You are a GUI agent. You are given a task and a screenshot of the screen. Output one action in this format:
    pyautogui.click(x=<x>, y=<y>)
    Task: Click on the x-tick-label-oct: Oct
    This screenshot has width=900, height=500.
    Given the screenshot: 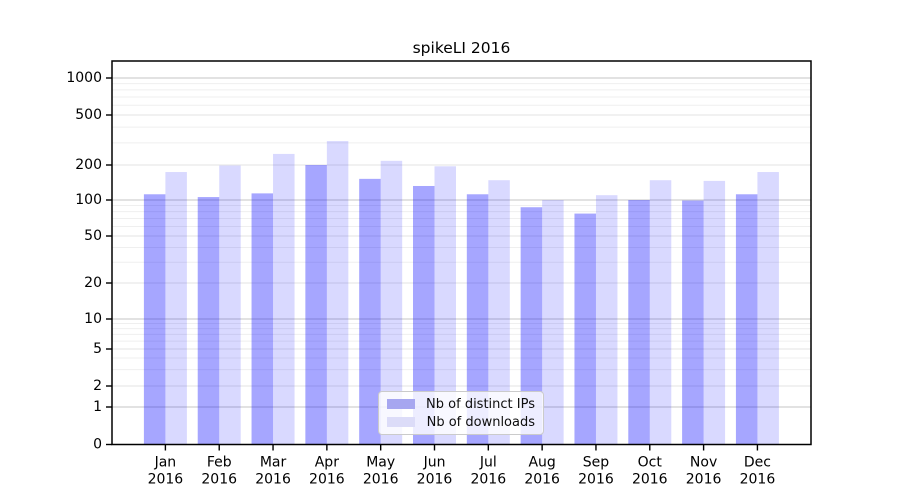 What is the action you would take?
    pyautogui.click(x=650, y=463)
    